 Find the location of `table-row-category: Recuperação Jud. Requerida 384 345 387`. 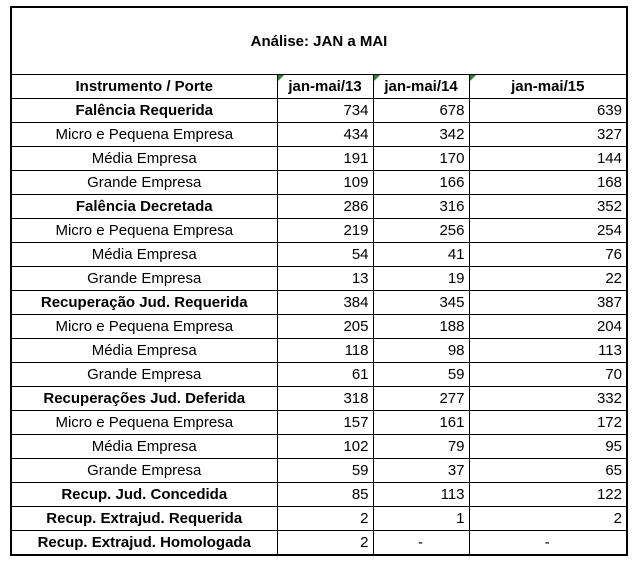

table-row-category: Recuperação Jud. Requerida 384 345 387 is located at coordinates (319, 302).